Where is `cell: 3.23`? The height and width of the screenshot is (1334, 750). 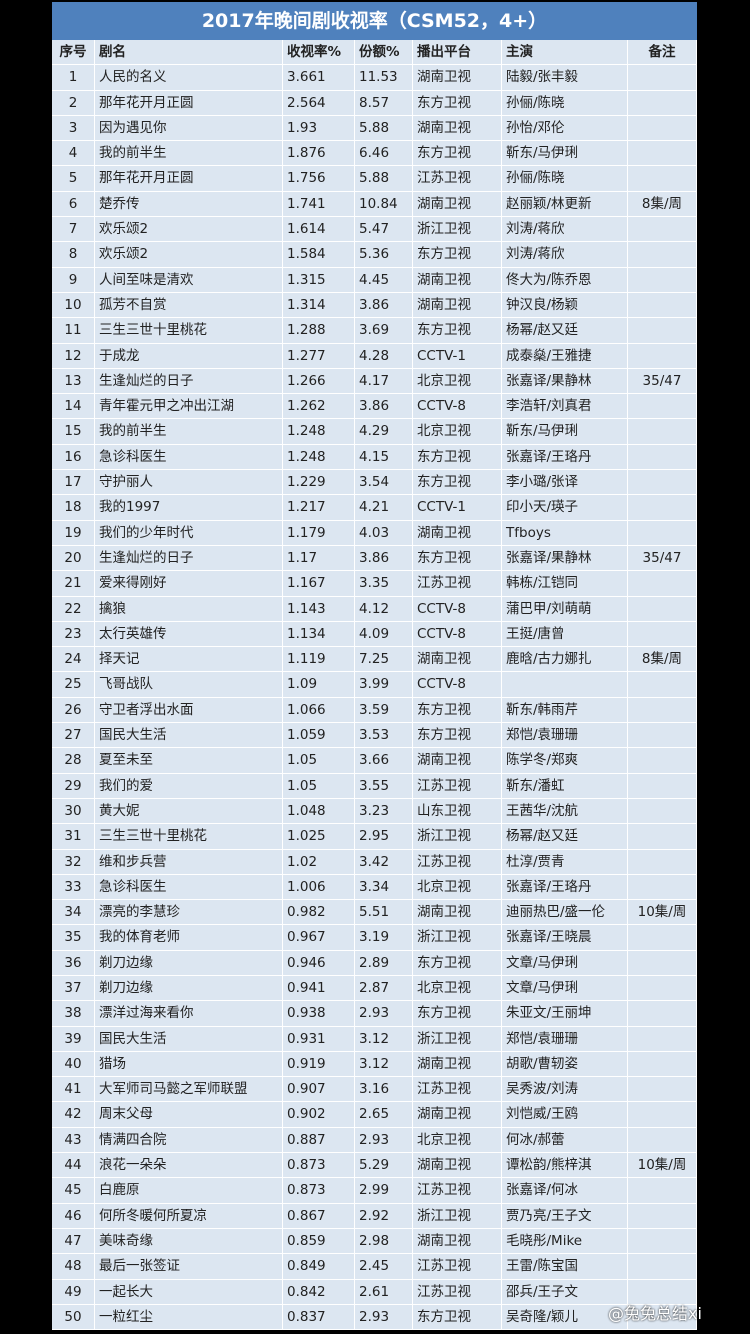
cell: 3.23 is located at coordinates (384, 811).